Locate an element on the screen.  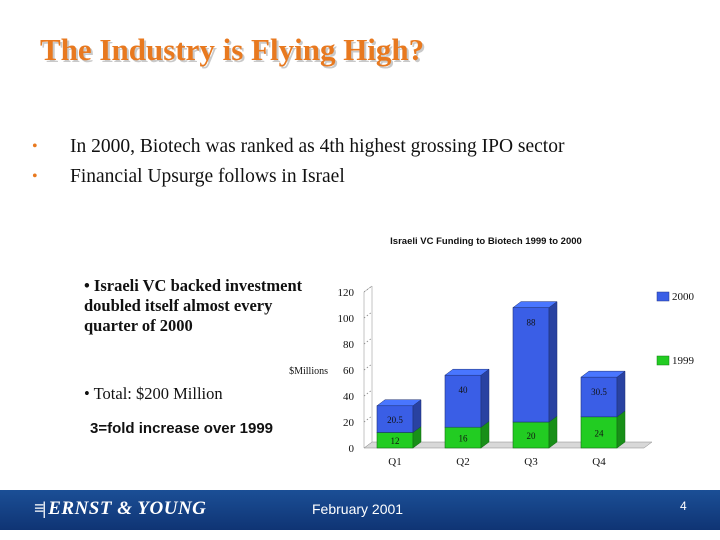
bar-top-2000-Q2 is located at coordinates (467, 372).